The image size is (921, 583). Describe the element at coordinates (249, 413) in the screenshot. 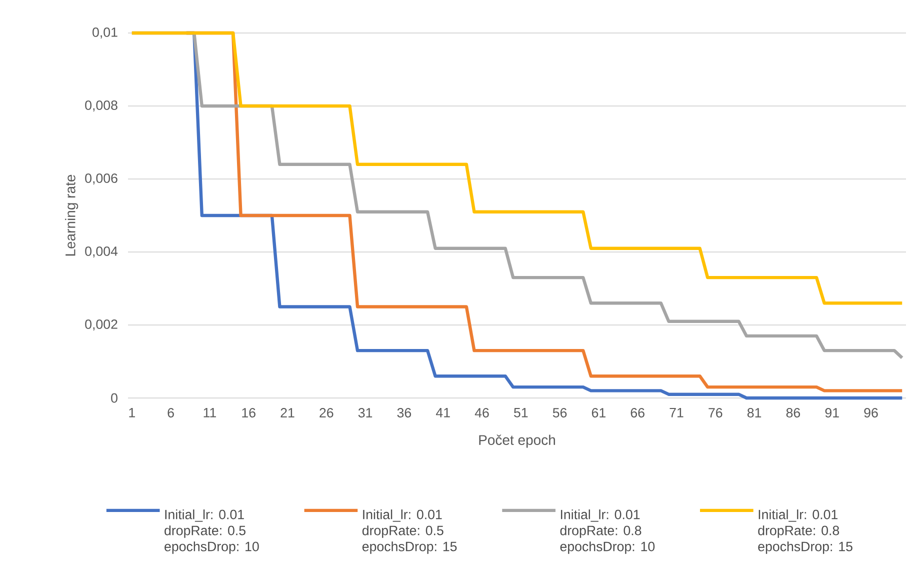

I see `x-tick-label: 16` at that location.